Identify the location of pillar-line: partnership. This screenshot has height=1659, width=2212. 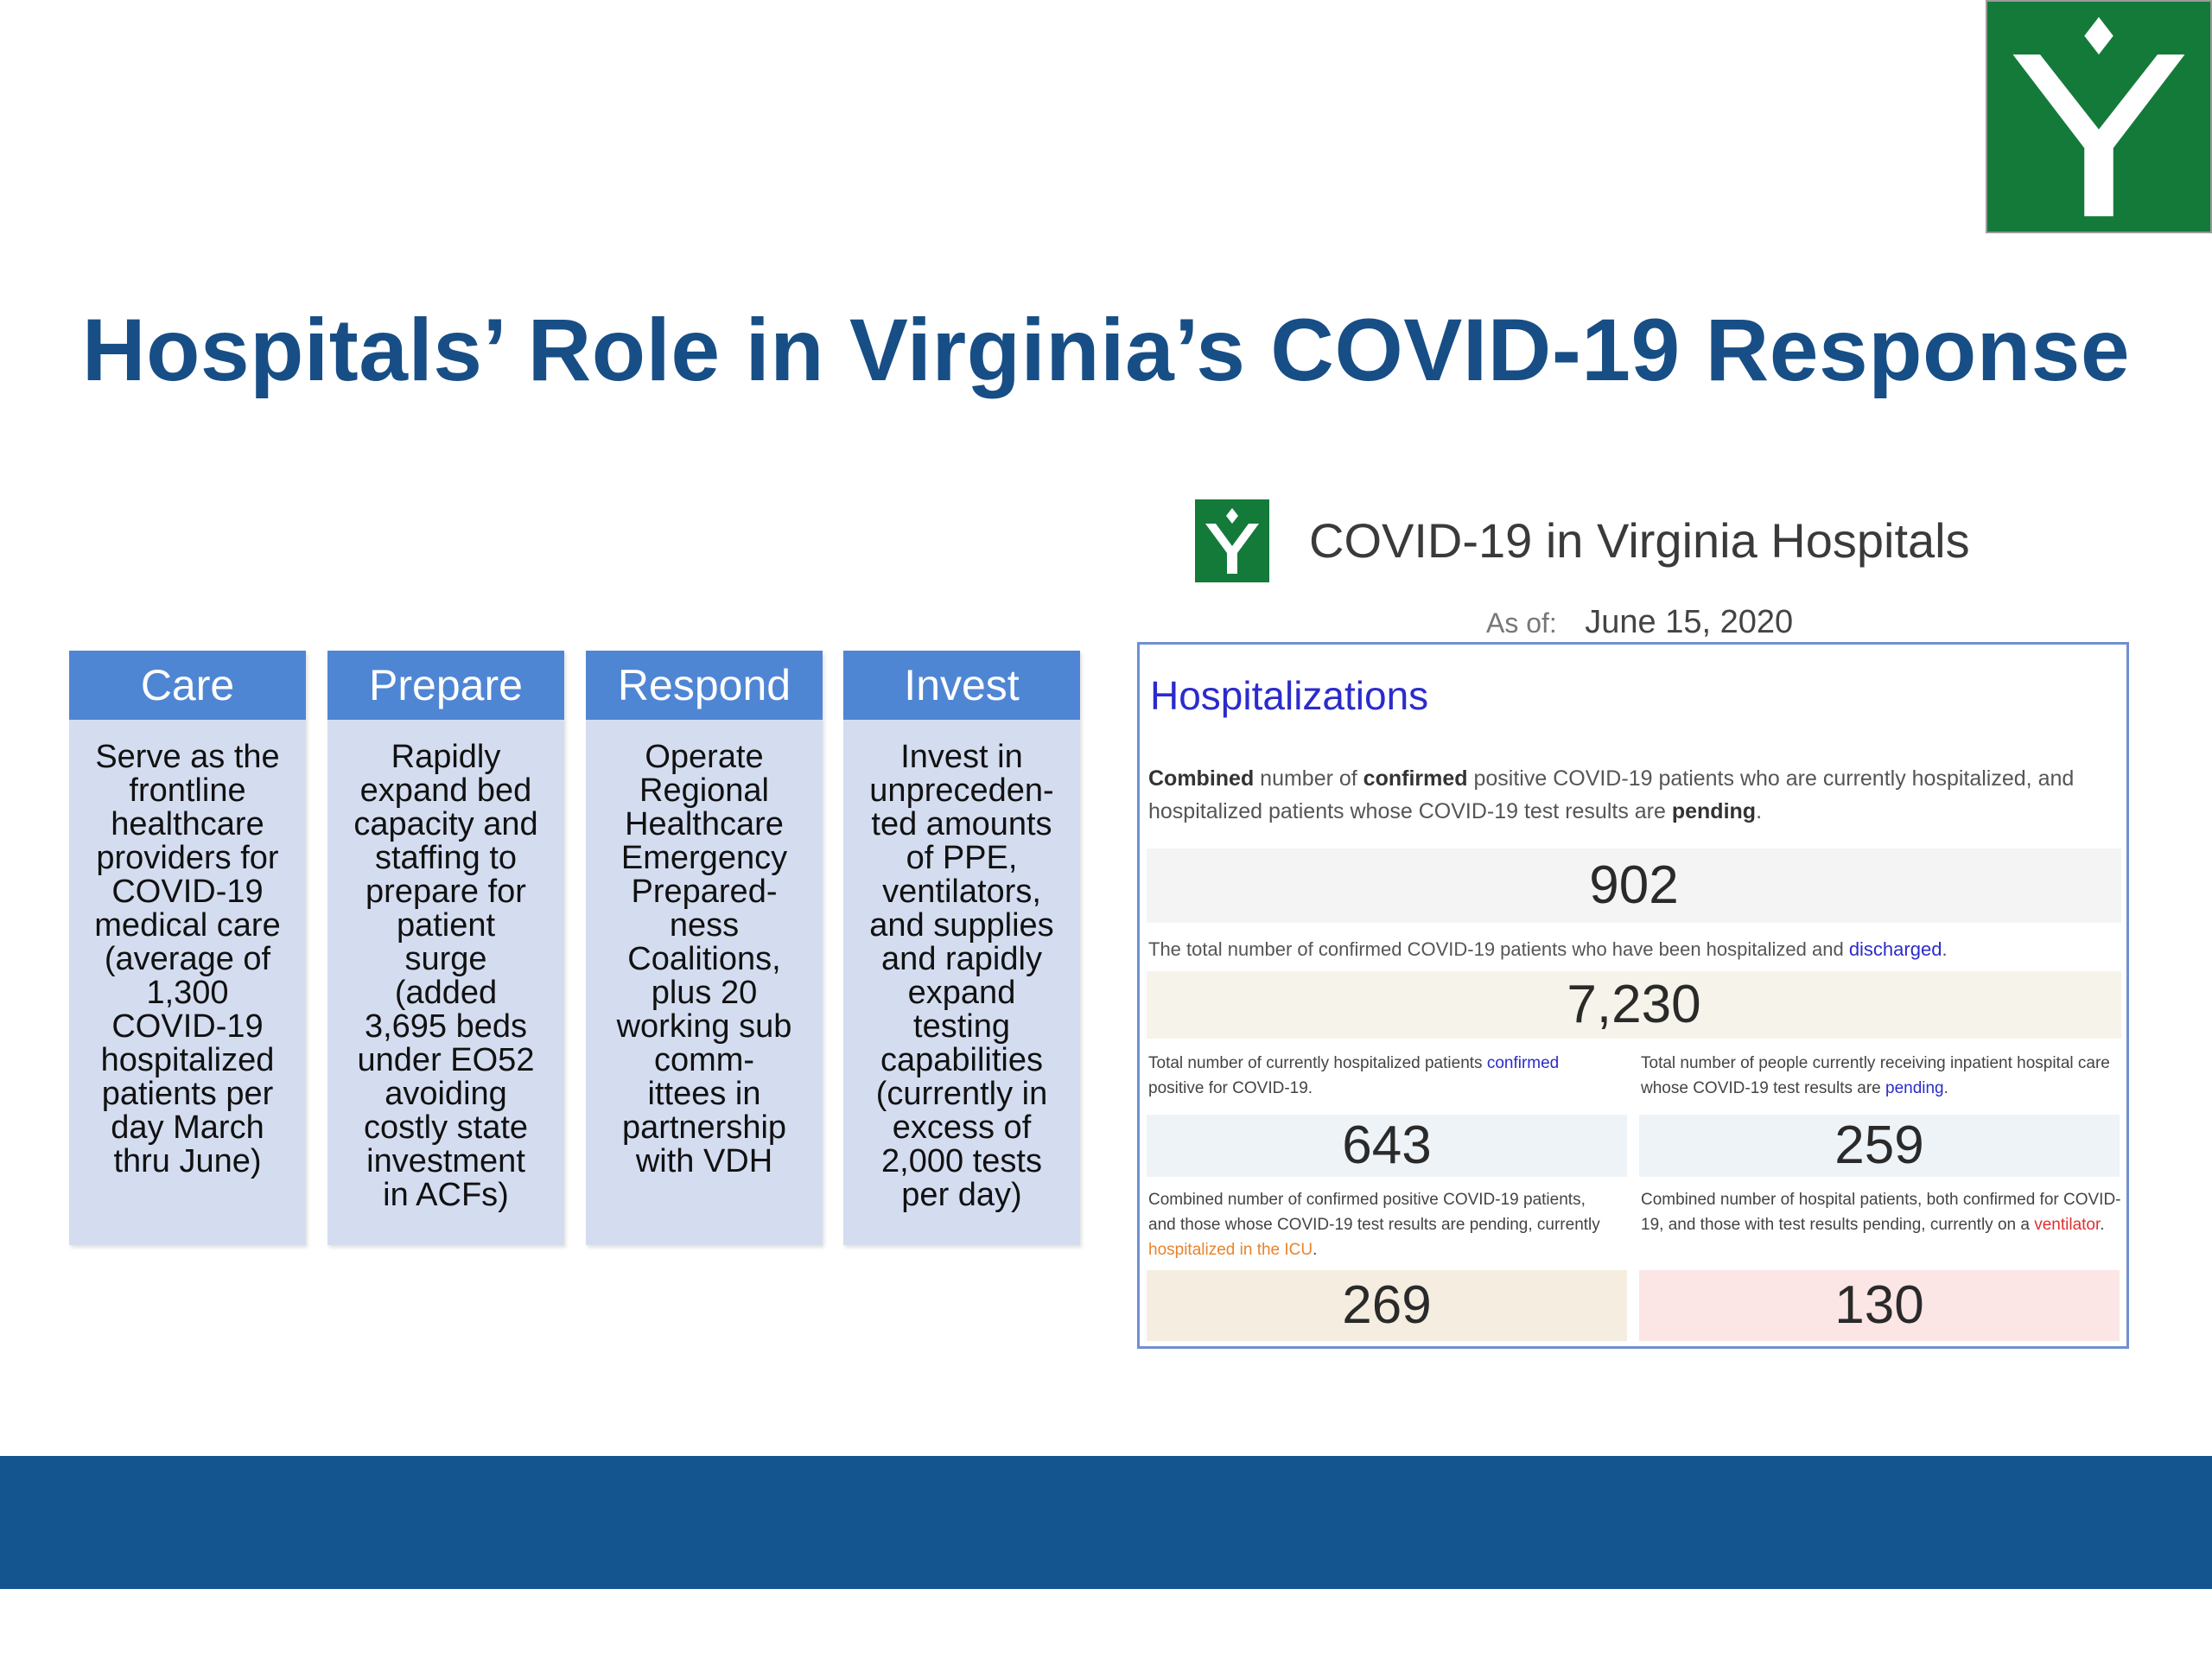
(704, 1127).